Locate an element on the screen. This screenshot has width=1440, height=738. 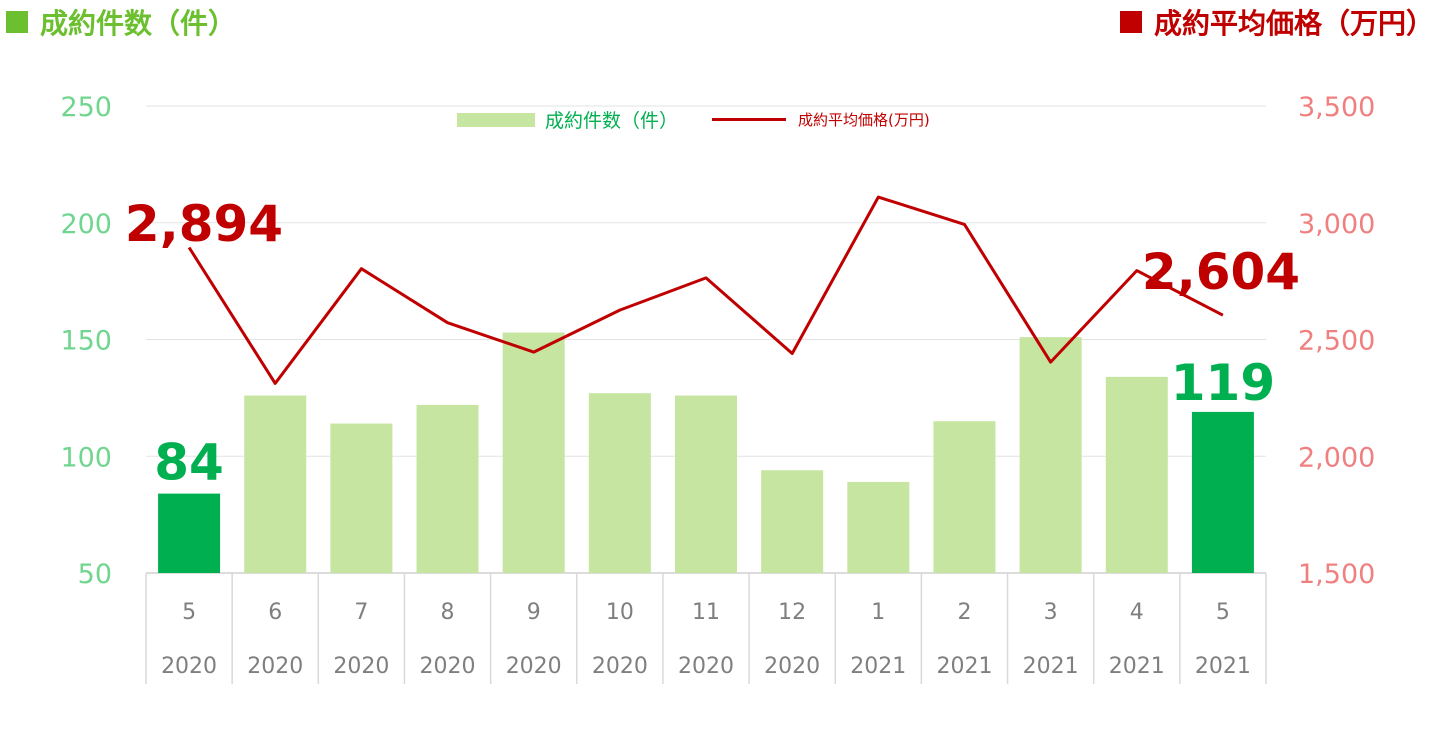
line-data-label-first: 2,894 is located at coordinates (204, 224).